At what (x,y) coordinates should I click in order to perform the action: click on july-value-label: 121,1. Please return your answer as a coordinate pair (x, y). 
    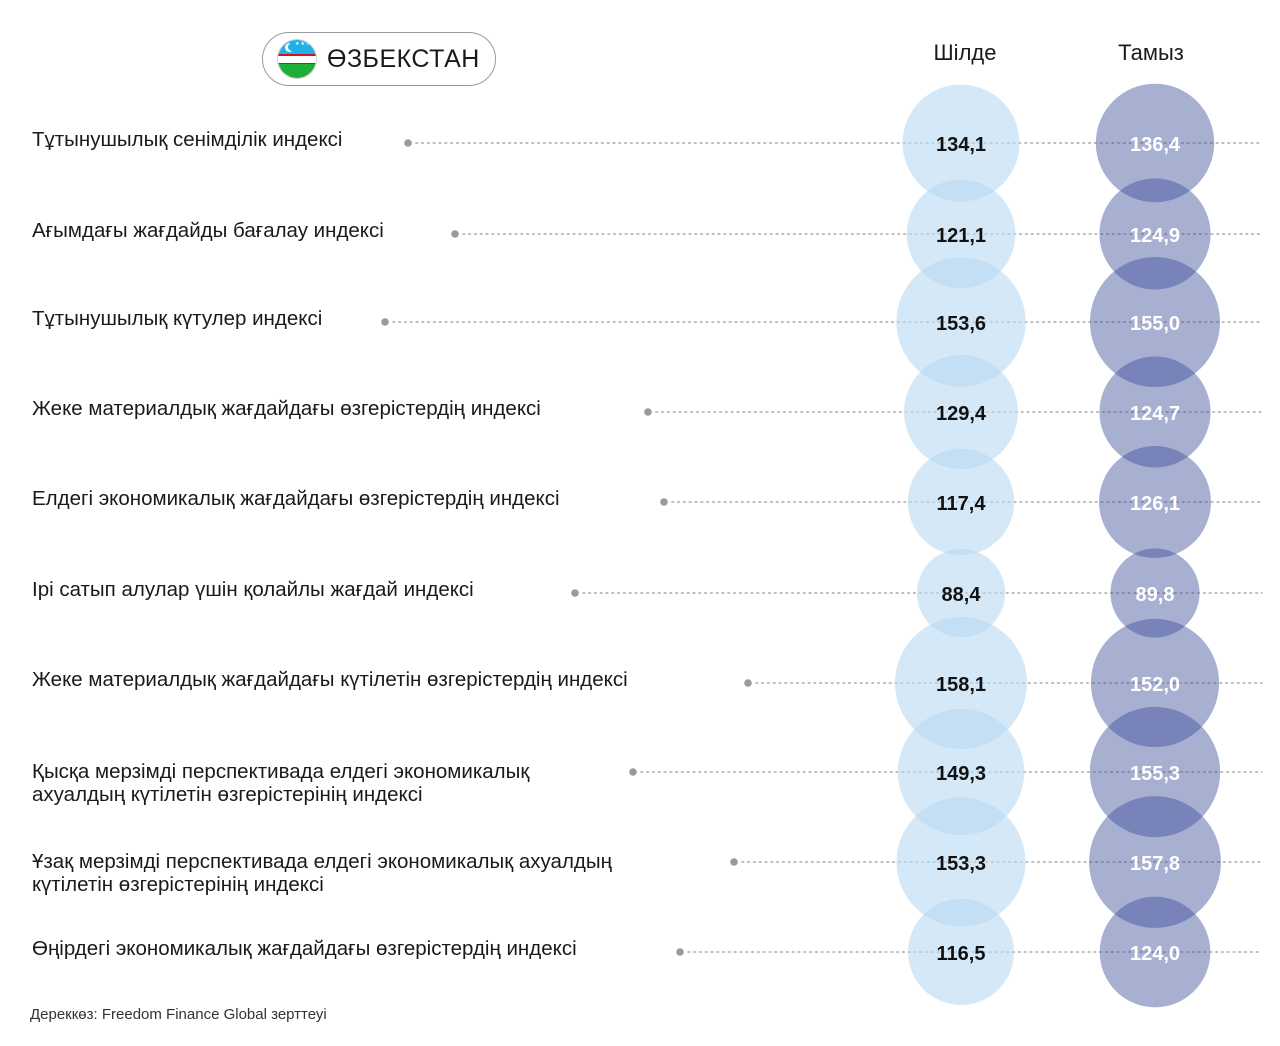
    Looking at the image, I should click on (961, 236).